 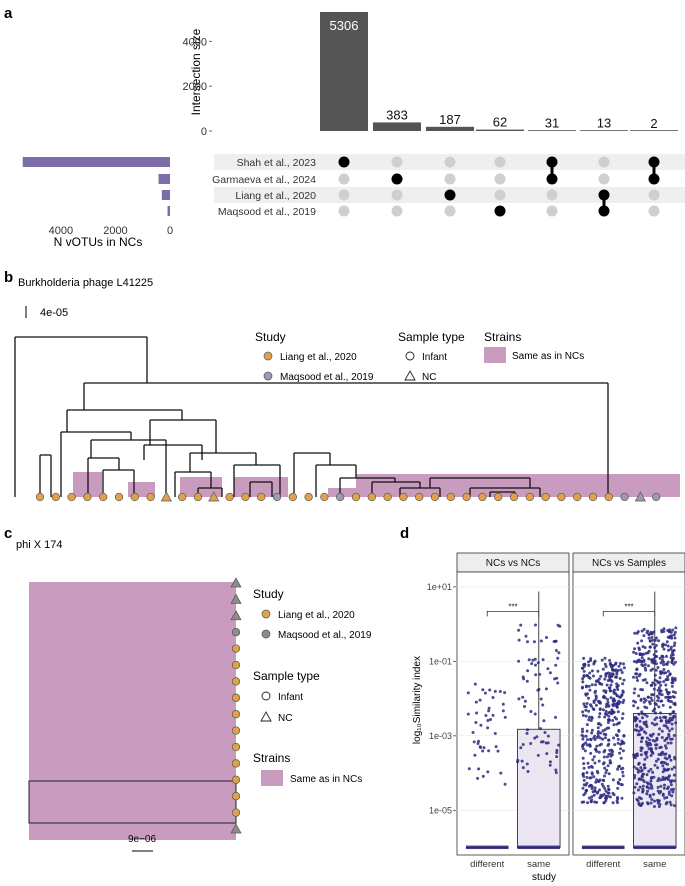 I want to click on intersection-bar-label-5: 13, so click(x=604, y=123).